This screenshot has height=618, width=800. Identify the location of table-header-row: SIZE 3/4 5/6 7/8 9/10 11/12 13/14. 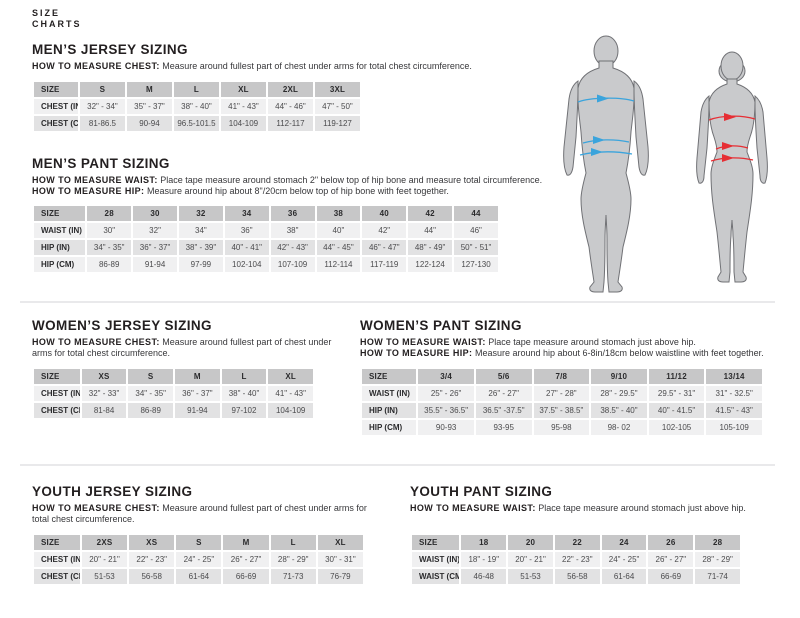
(562, 376).